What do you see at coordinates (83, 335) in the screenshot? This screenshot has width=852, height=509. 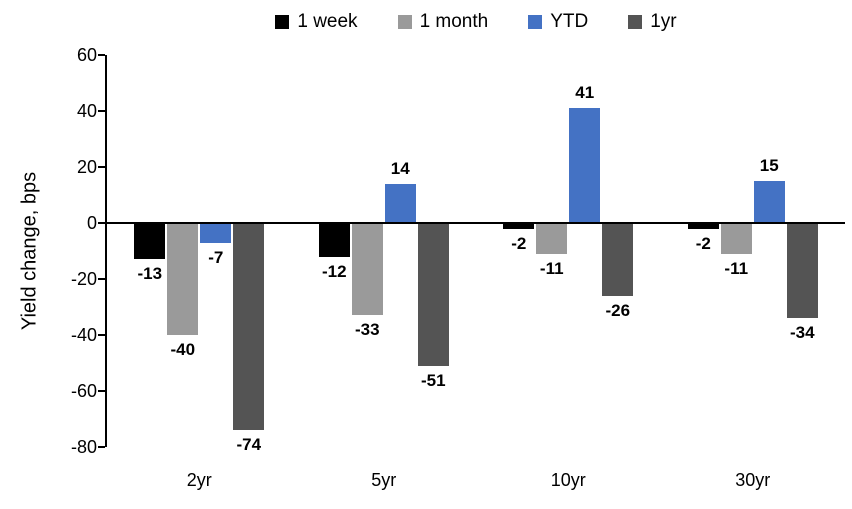 I see `y-axis-tick-label: -40` at bounding box center [83, 335].